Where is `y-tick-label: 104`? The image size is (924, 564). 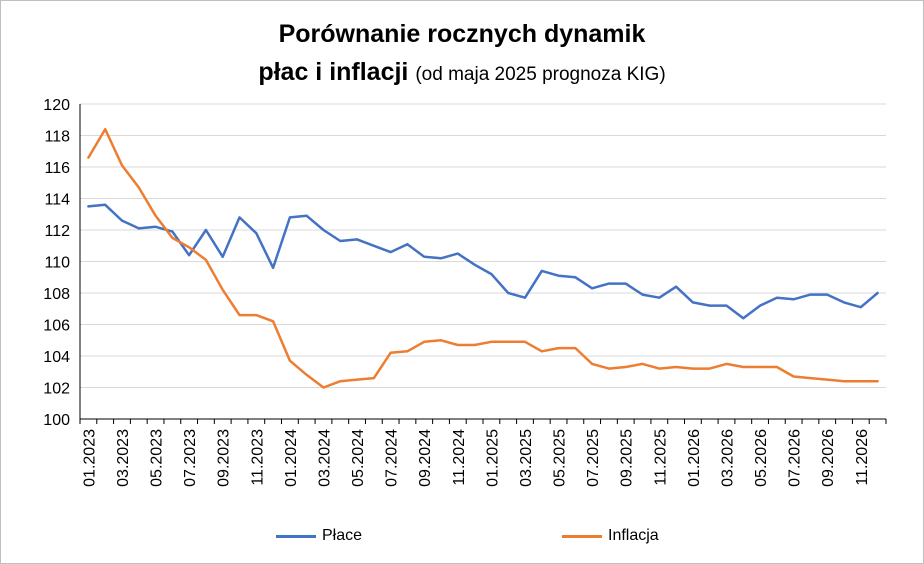
y-tick-label: 104 is located at coordinates (56, 357).